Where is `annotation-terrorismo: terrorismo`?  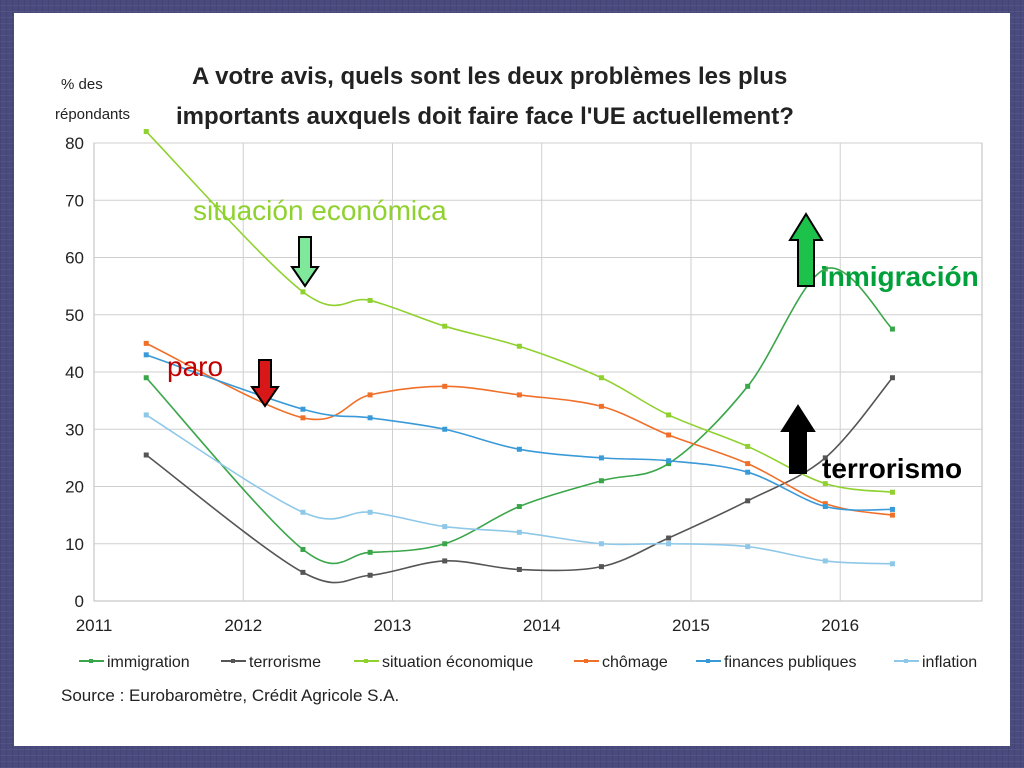 annotation-terrorismo: terrorismo is located at coordinates (892, 468).